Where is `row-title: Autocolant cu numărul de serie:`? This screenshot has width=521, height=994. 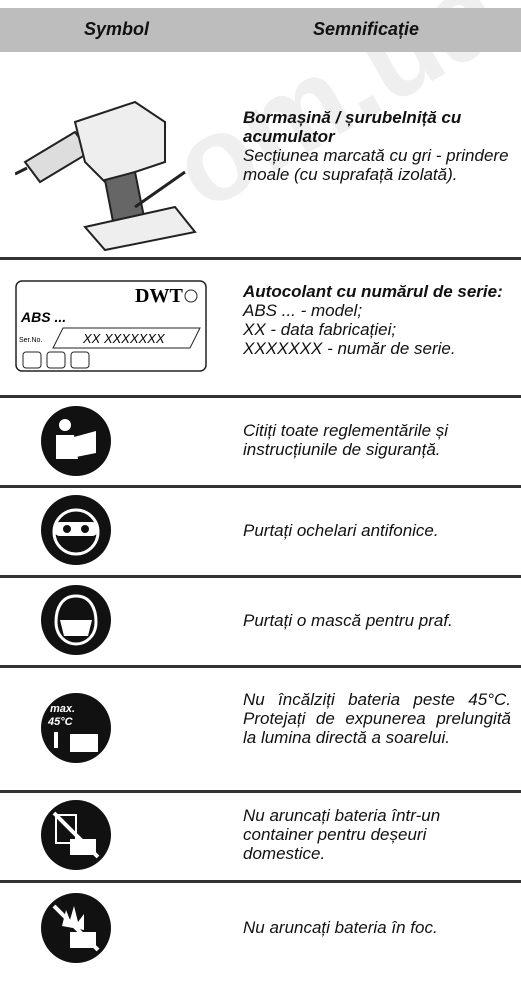 row-title: Autocolant cu numărul de serie: is located at coordinates (373, 291).